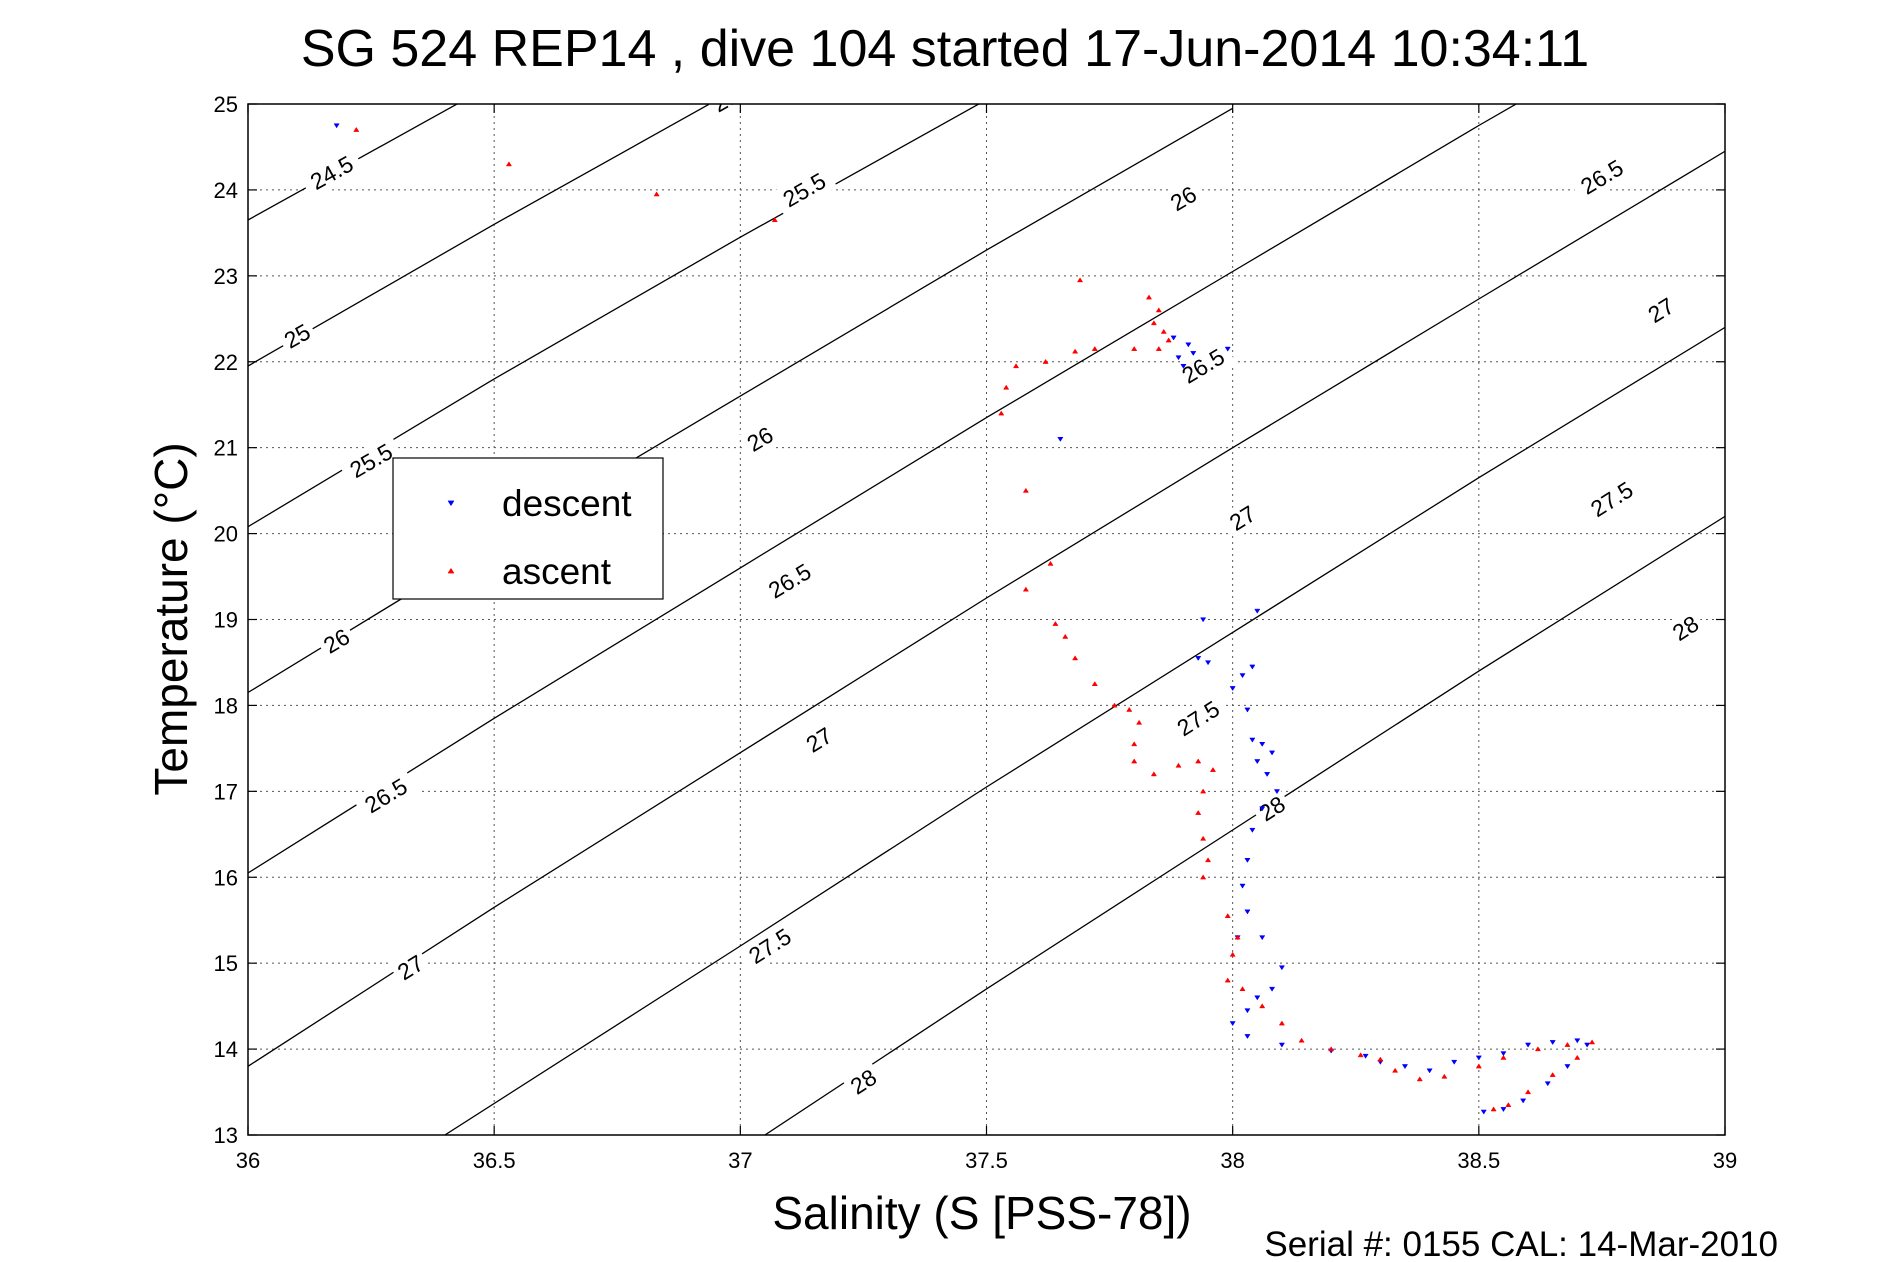 This screenshot has height=1262, width=1891. Describe the element at coordinates (451, 570) in the screenshot. I see `legend-marker-ascent` at that location.